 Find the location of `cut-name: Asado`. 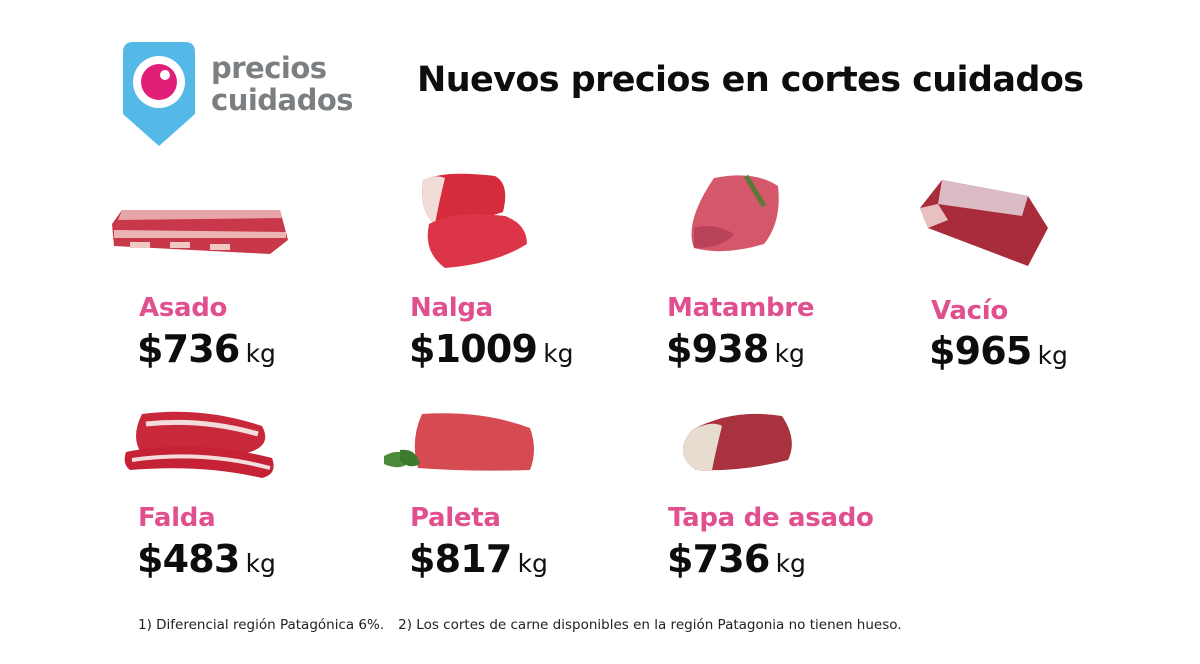

cut-name: Asado is located at coordinates (183, 308).